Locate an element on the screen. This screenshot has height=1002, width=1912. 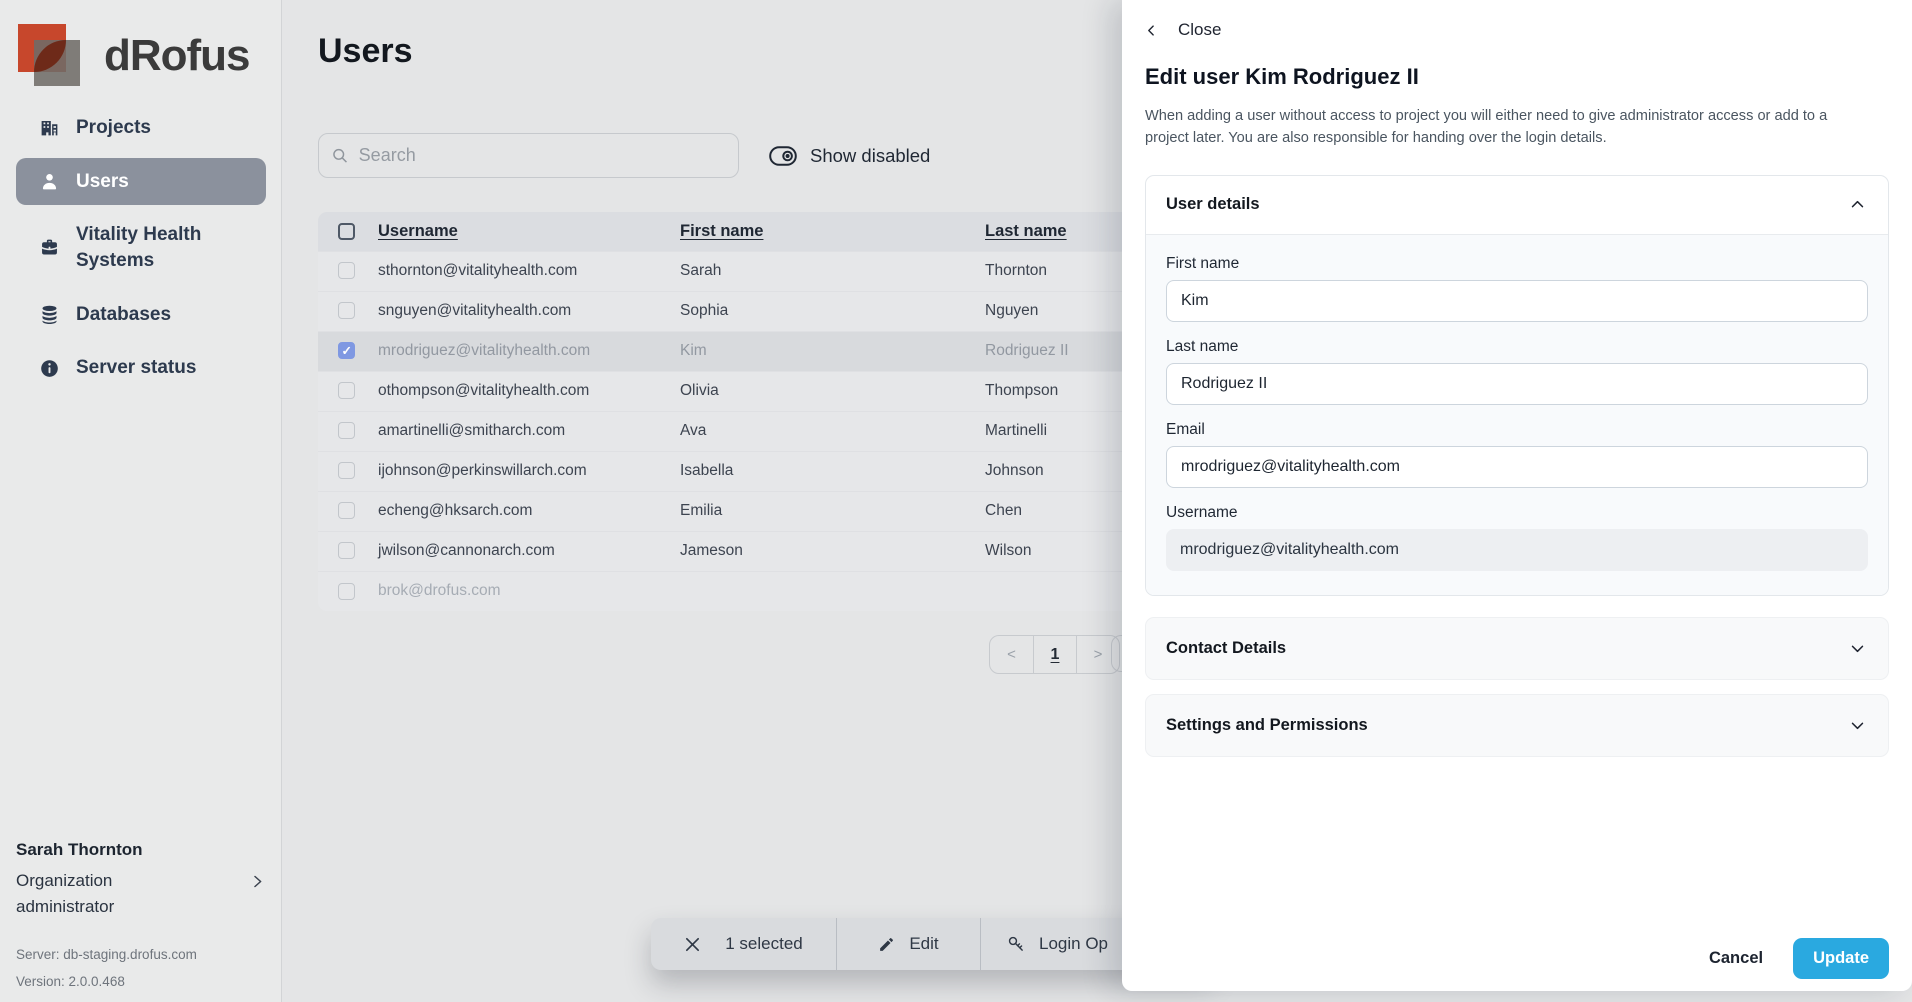
user-details-body: First name Last name Email Username is located at coordinates (1517, 414).